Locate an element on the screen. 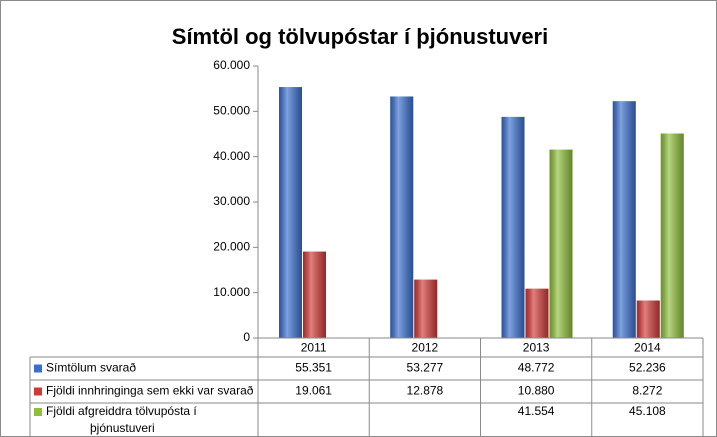  data-table-value: 10.880 is located at coordinates (536, 391).